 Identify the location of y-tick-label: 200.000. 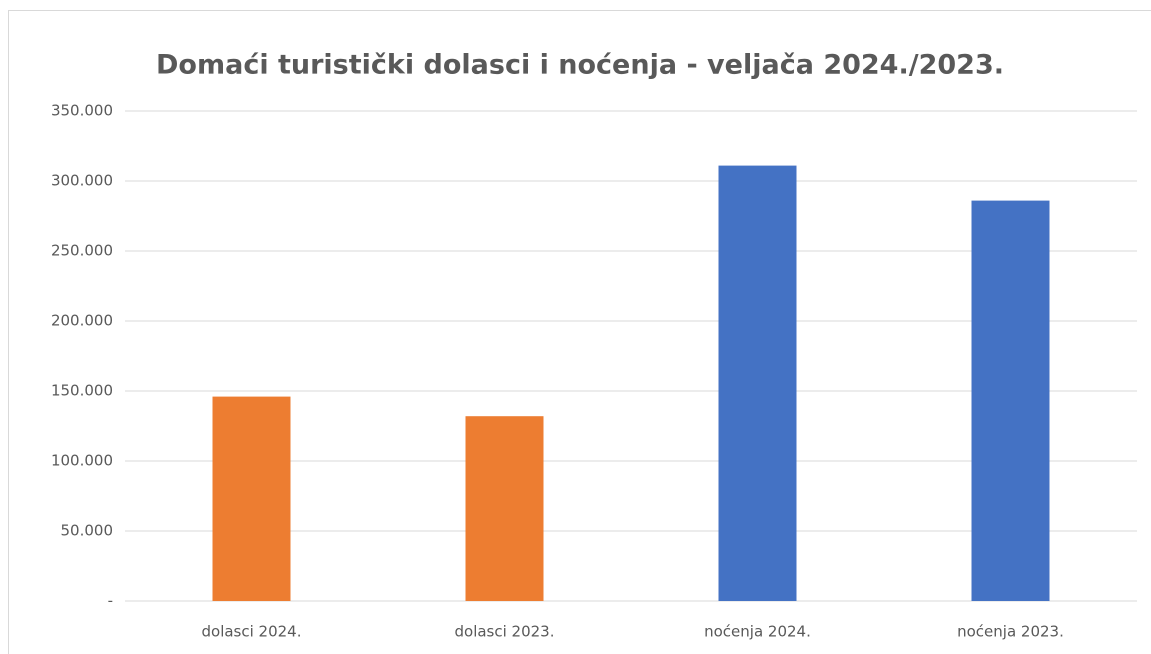
(82, 321).